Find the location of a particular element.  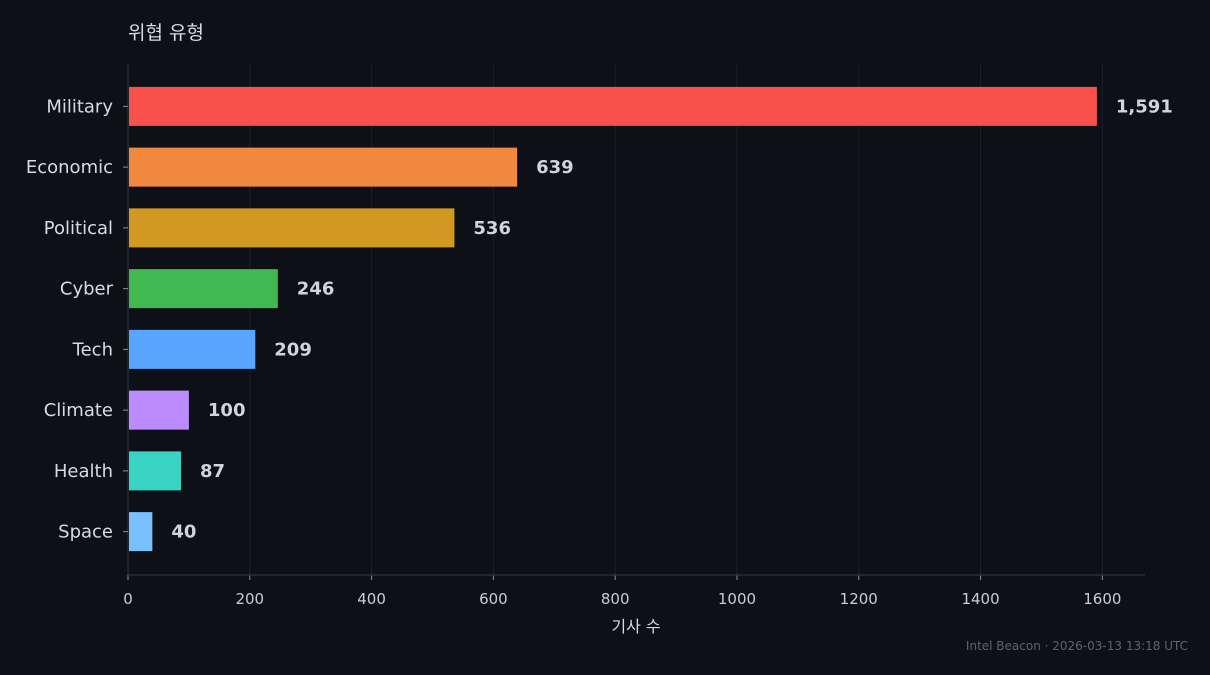

x-tick-label: 0 is located at coordinates (128, 599).